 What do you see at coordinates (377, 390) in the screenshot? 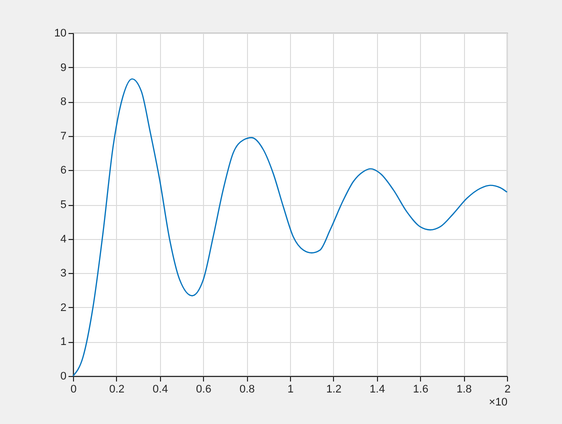
I see `x-tick-label: 1.4` at bounding box center [377, 390].